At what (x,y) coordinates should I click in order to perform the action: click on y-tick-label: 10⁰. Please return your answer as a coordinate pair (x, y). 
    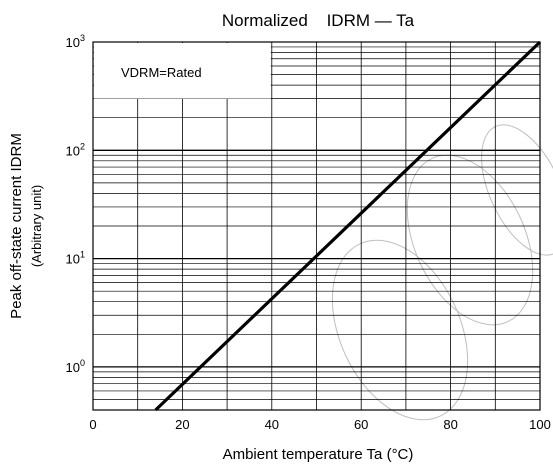
    Looking at the image, I should click on (75, 366).